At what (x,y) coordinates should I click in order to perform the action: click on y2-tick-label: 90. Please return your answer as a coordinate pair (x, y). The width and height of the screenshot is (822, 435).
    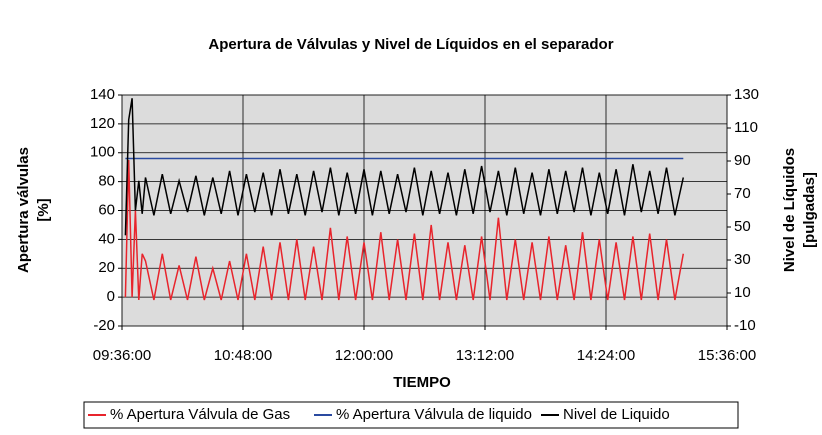
    Looking at the image, I should click on (742, 160).